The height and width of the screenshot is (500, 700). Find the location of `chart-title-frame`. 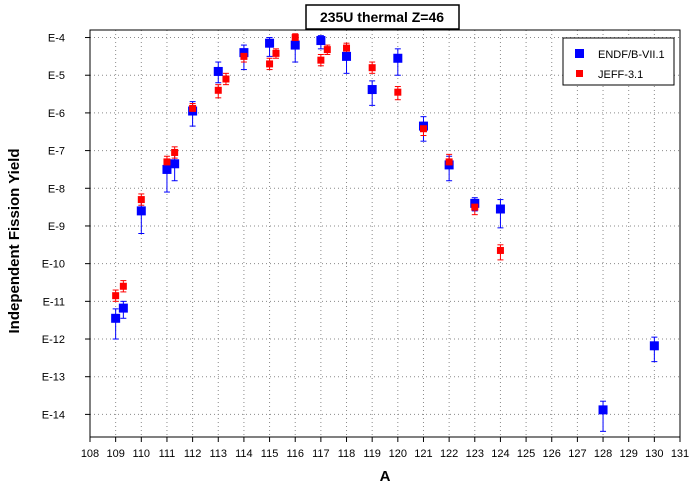

chart-title-frame is located at coordinates (382, 17).